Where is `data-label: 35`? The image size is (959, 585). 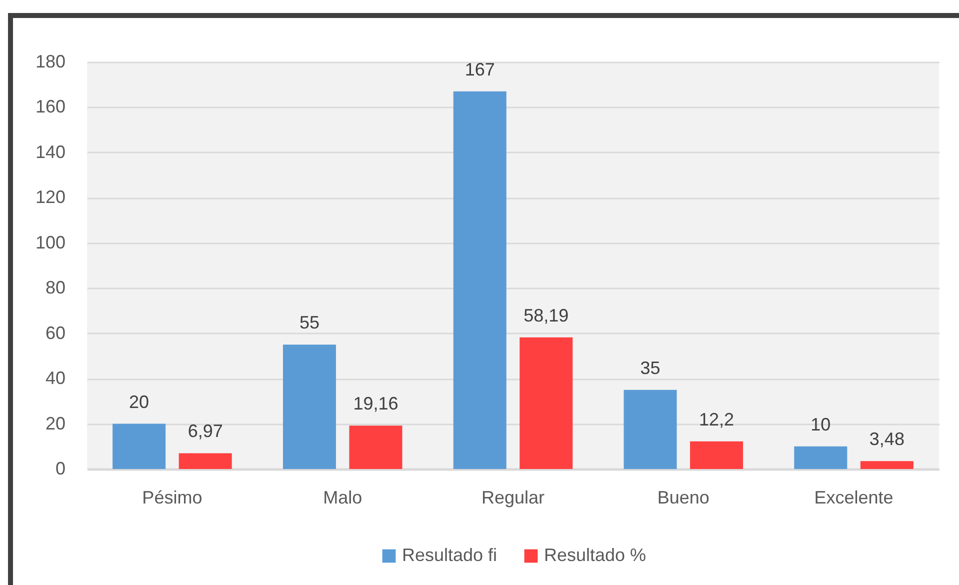
data-label: 35 is located at coordinates (650, 368).